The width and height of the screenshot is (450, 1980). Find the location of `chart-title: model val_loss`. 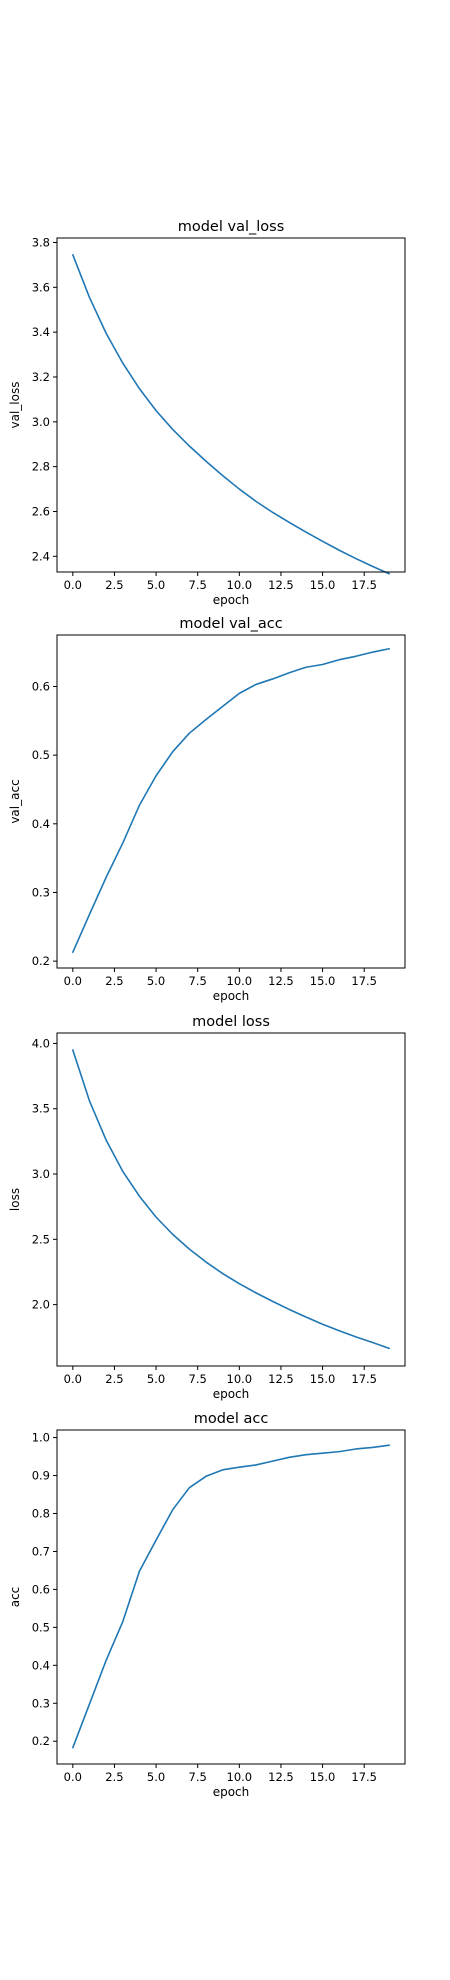

chart-title: model val_loss is located at coordinates (231, 227).